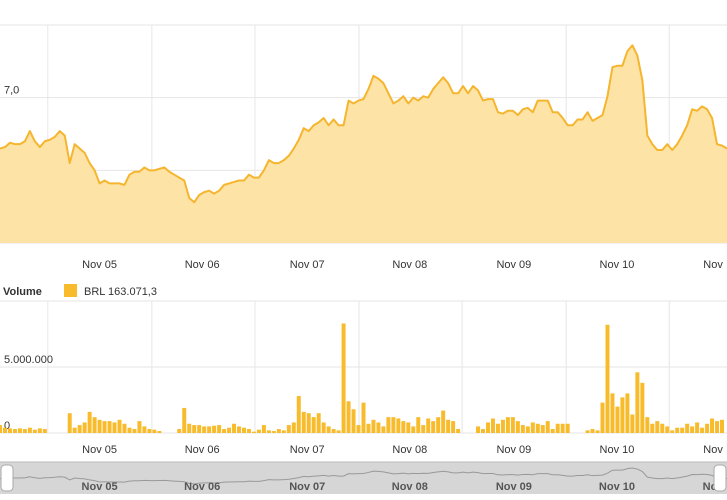 This screenshot has height=500, width=727. Describe the element at coordinates (409, 265) in the screenshot. I see `x-tick-label: Nov 08` at that location.